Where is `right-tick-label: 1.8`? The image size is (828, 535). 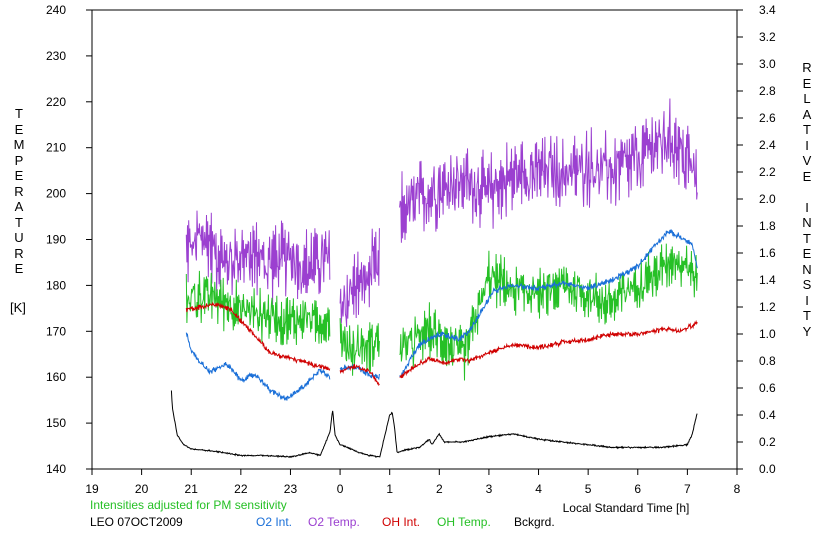 right-tick-label: 1.8 is located at coordinates (767, 226).